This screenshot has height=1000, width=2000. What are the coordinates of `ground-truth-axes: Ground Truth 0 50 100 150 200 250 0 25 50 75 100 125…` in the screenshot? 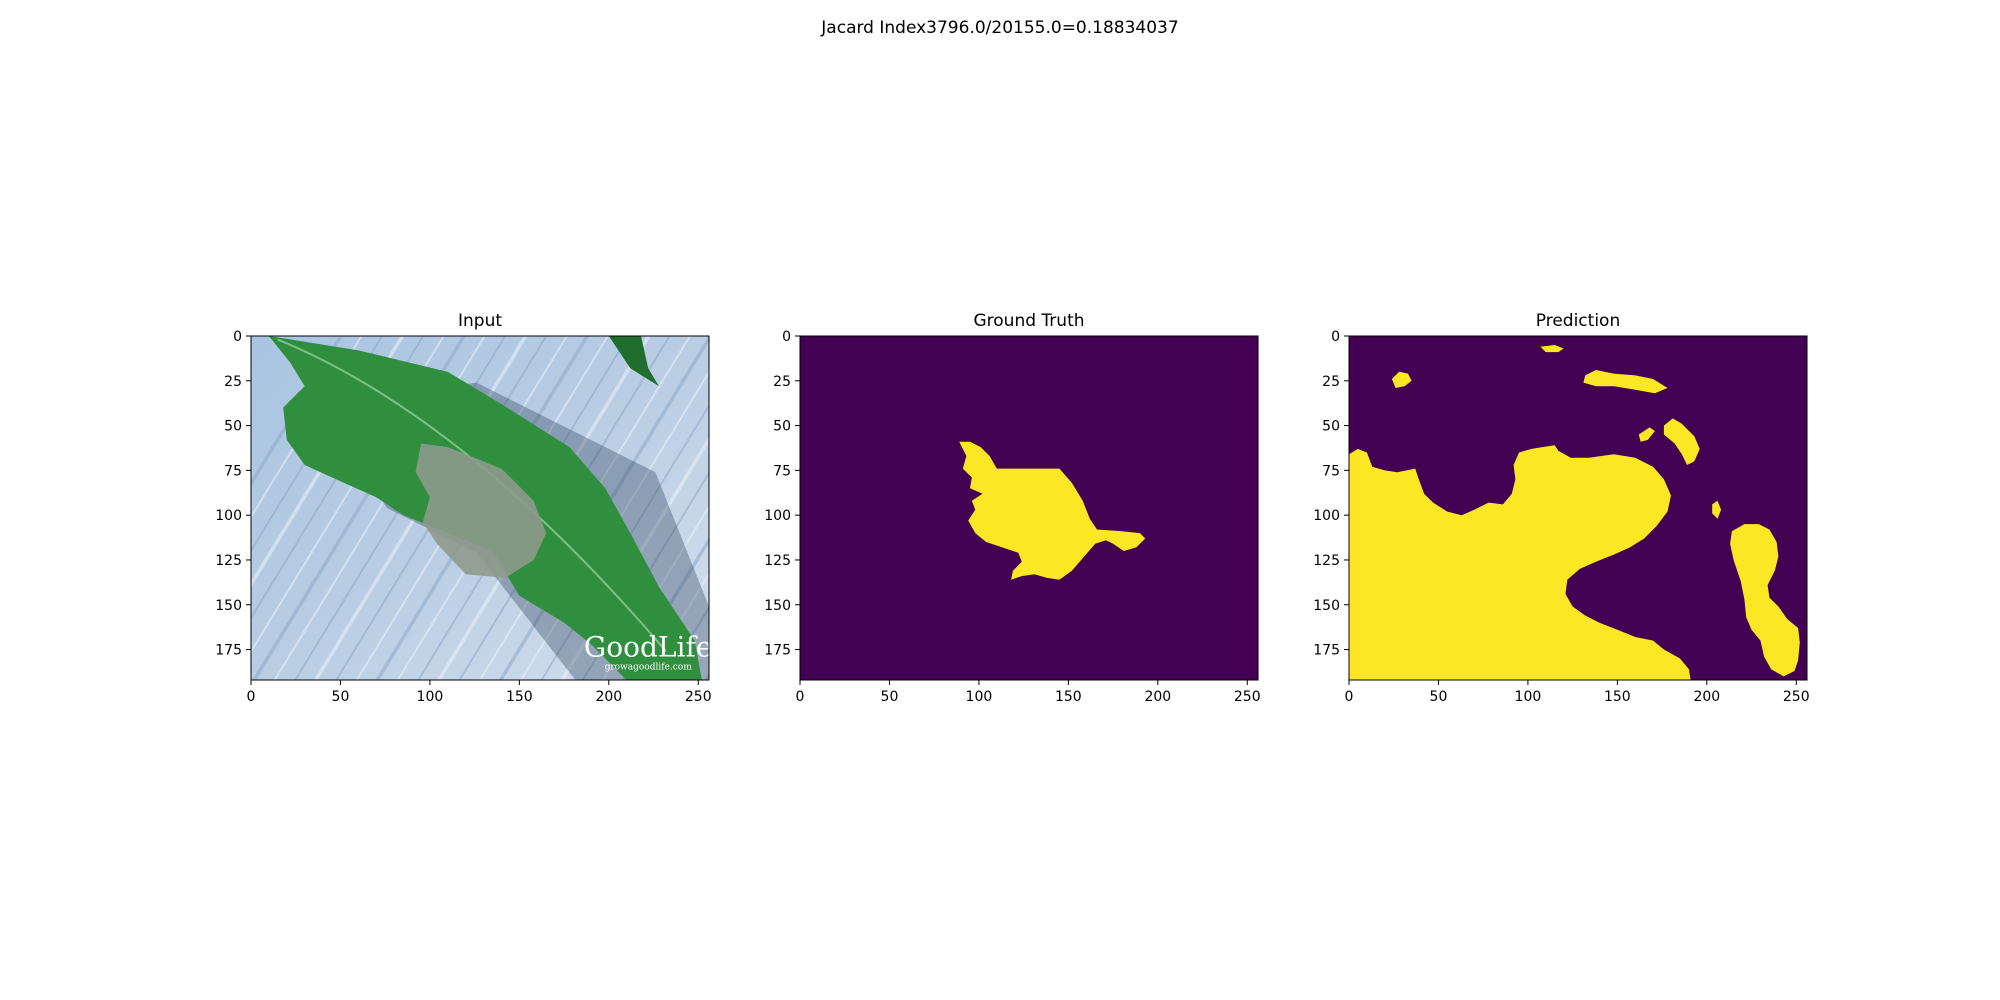 It's located at (1012, 508).